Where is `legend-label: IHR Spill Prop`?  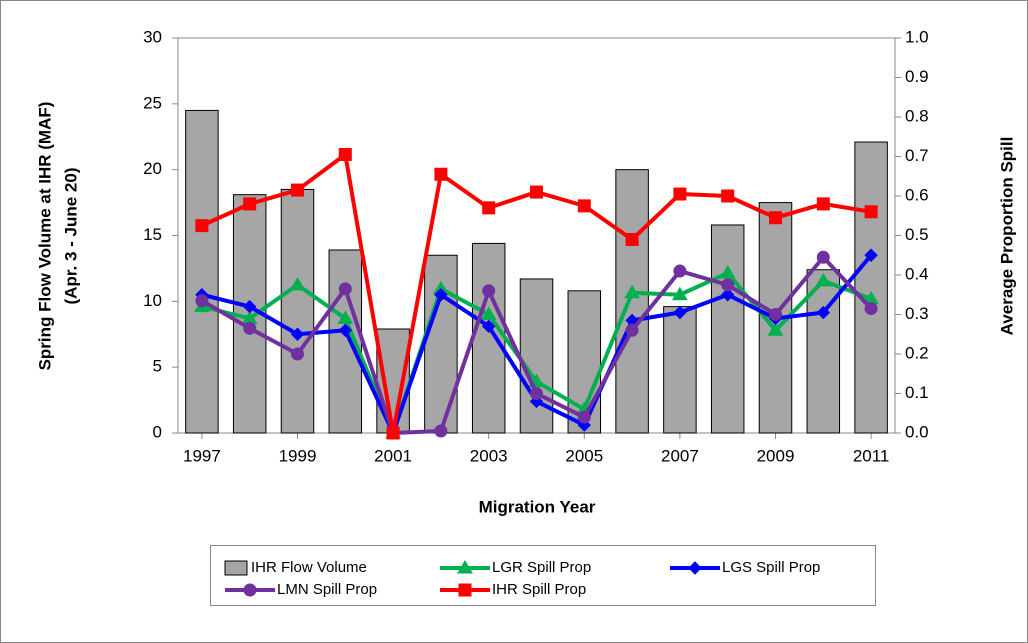 legend-label: IHR Spill Prop is located at coordinates (539, 589).